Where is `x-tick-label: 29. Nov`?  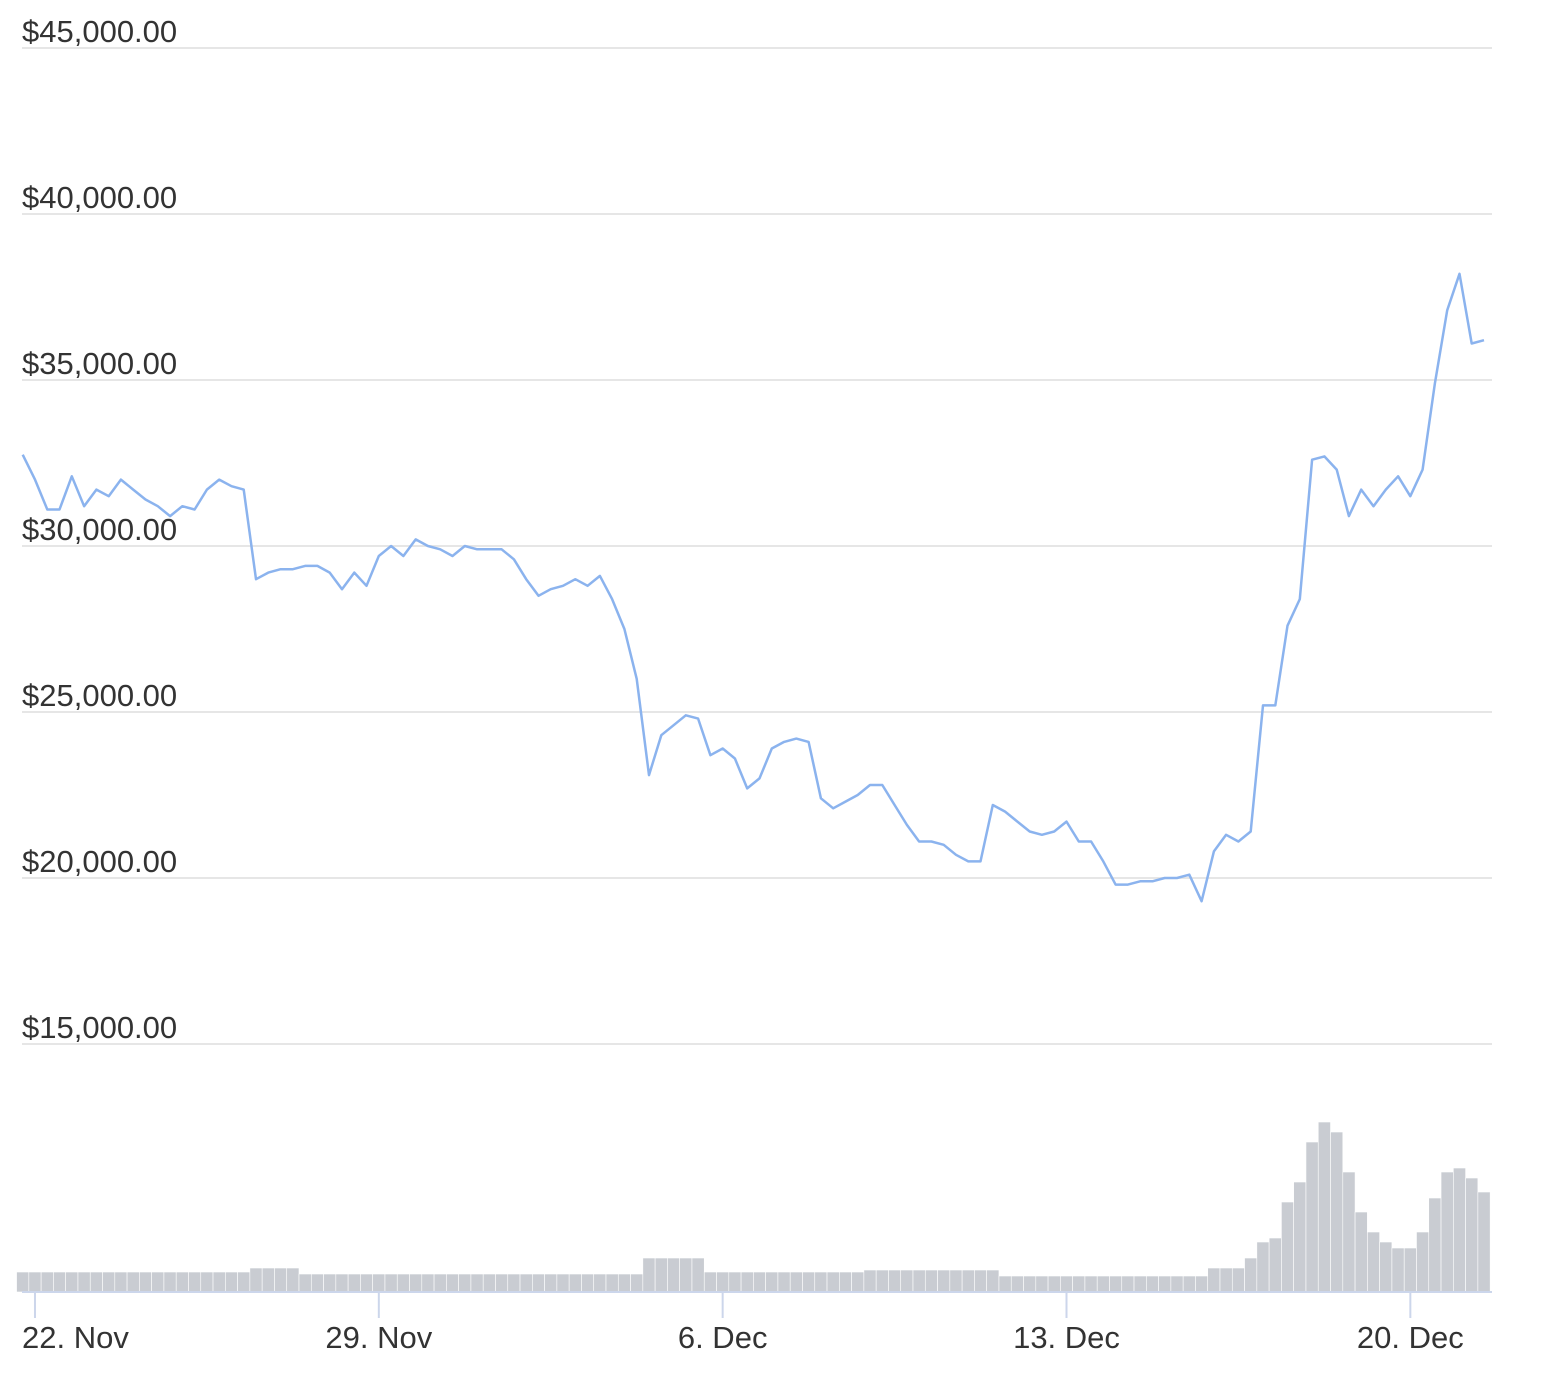
x-tick-label: 29. Nov is located at coordinates (378, 1337).